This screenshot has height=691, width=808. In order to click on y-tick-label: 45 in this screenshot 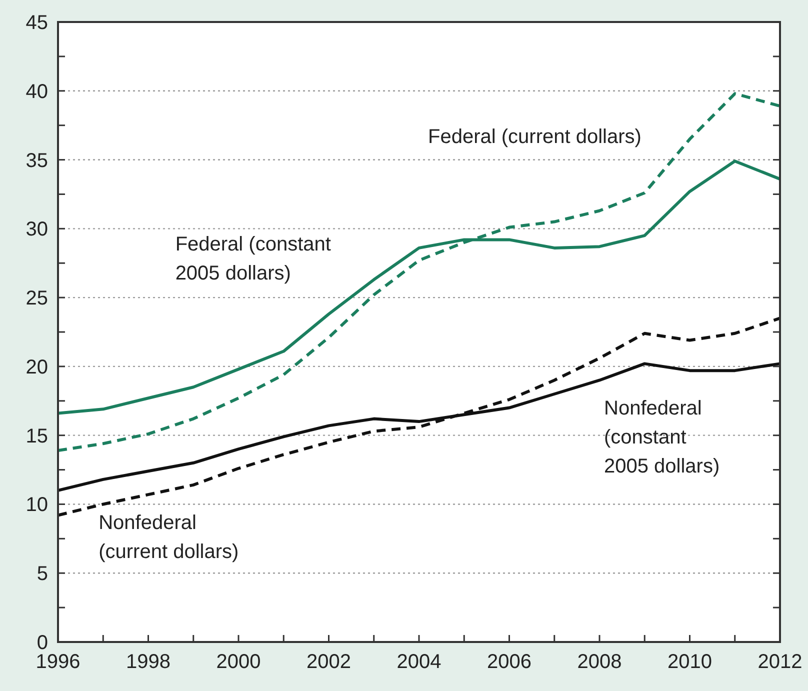, I will do `click(37, 23)`.